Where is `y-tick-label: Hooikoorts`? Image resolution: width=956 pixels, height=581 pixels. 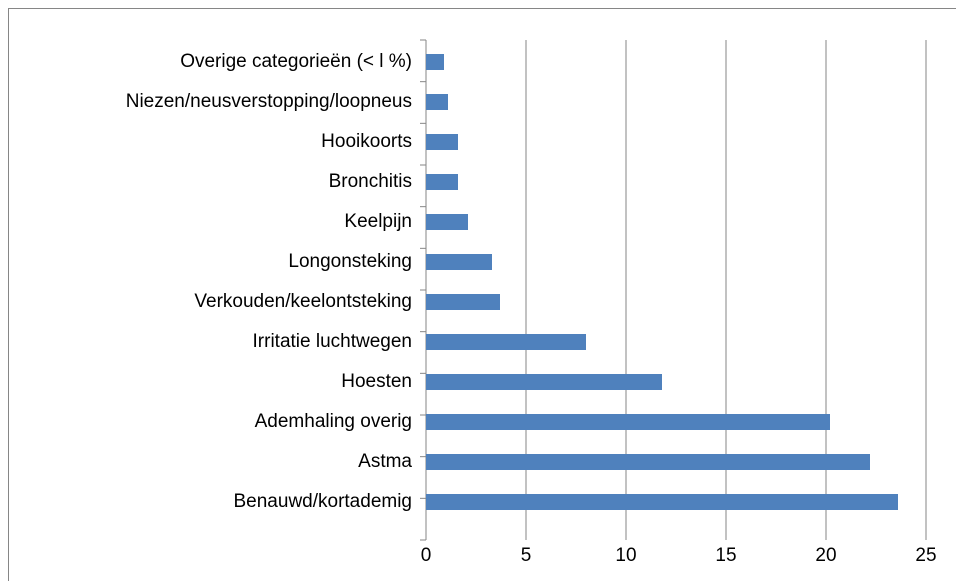 y-tick-label: Hooikoorts is located at coordinates (366, 141).